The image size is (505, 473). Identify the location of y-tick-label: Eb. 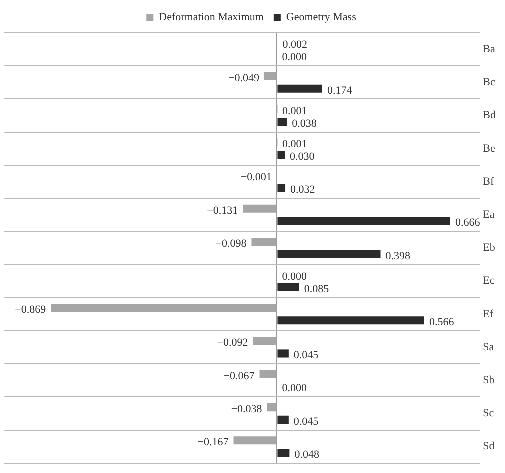
(489, 248).